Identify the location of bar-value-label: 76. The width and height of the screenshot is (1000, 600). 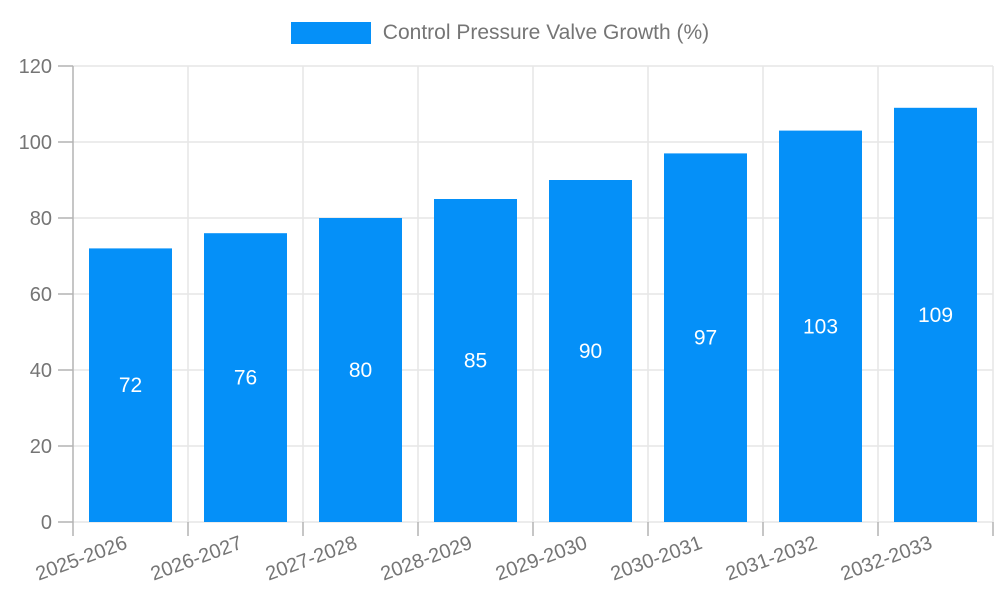
(245, 378).